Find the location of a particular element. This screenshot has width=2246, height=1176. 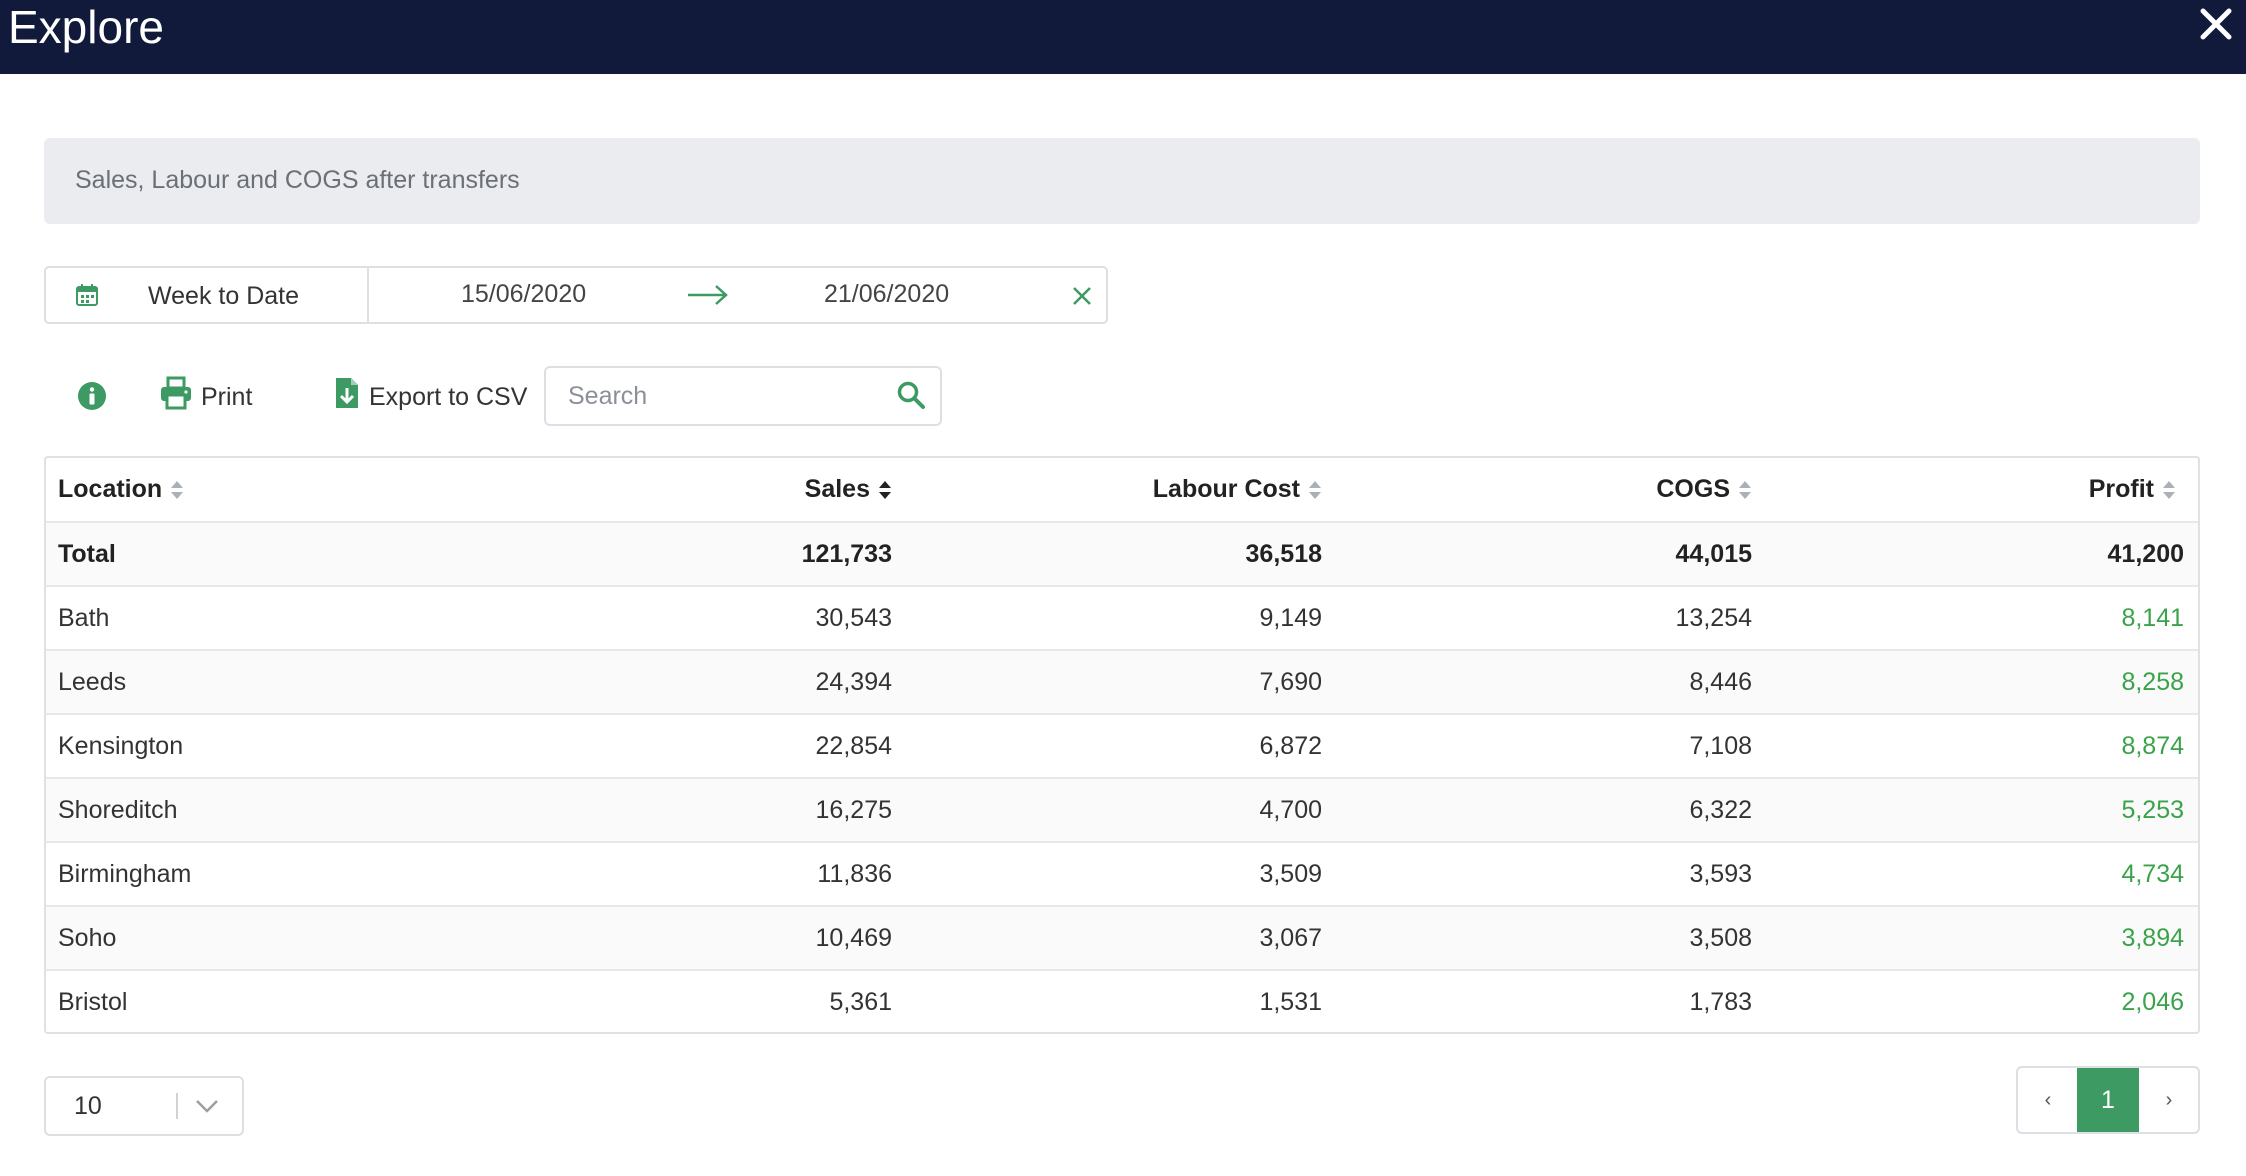

table-row: Birmingham 11,836 3,509 3,593 4,734 is located at coordinates (1122, 874).